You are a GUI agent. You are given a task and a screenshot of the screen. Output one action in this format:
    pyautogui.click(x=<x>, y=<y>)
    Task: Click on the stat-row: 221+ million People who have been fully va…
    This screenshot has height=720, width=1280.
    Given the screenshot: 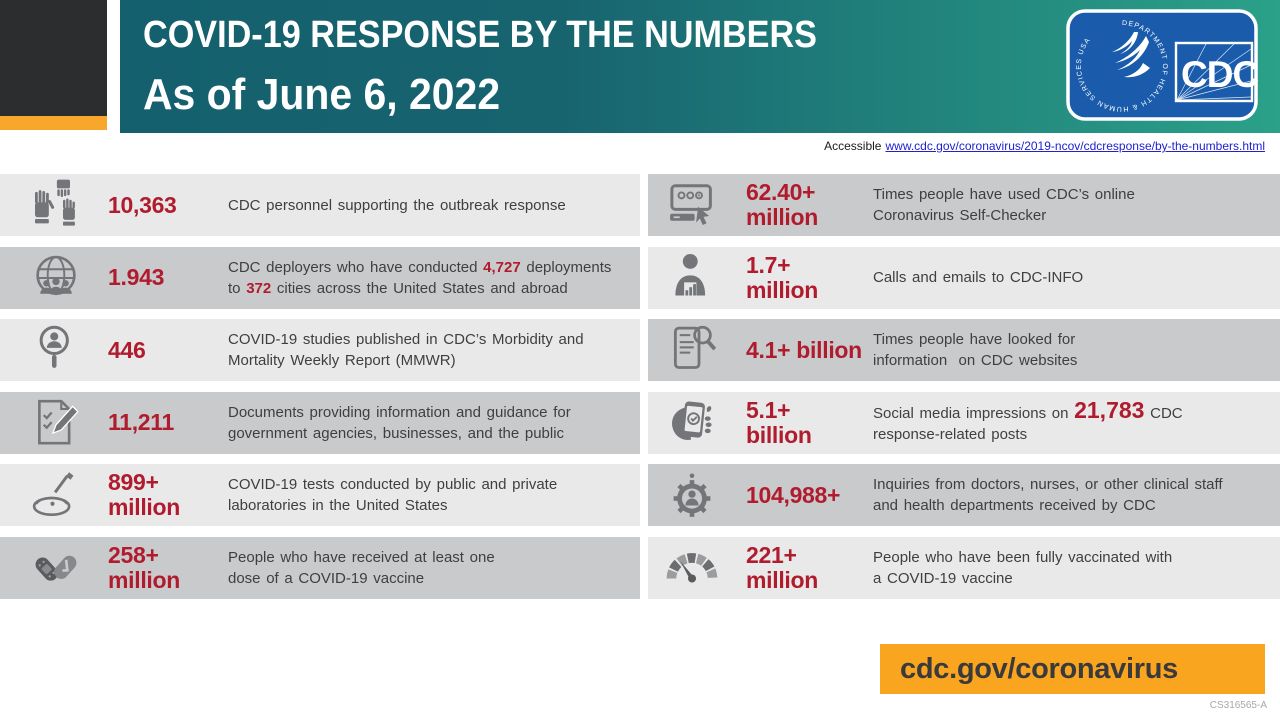 What is the action you would take?
    pyautogui.click(x=964, y=567)
    